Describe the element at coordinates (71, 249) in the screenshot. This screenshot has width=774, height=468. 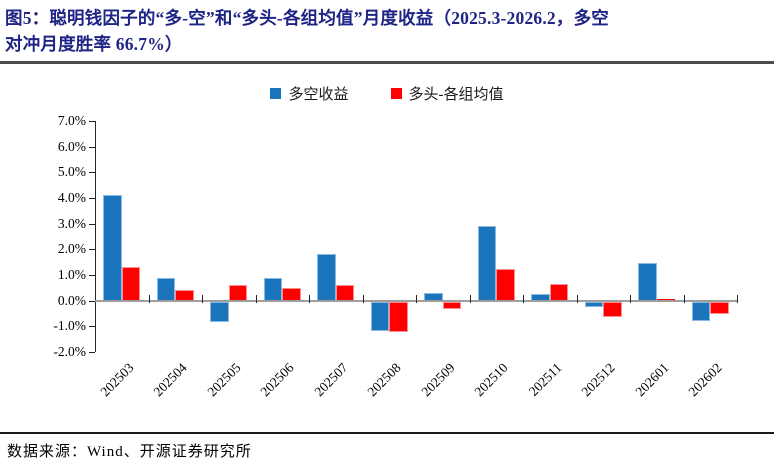
I see `y-axis-tick-label: 2.0%` at that location.